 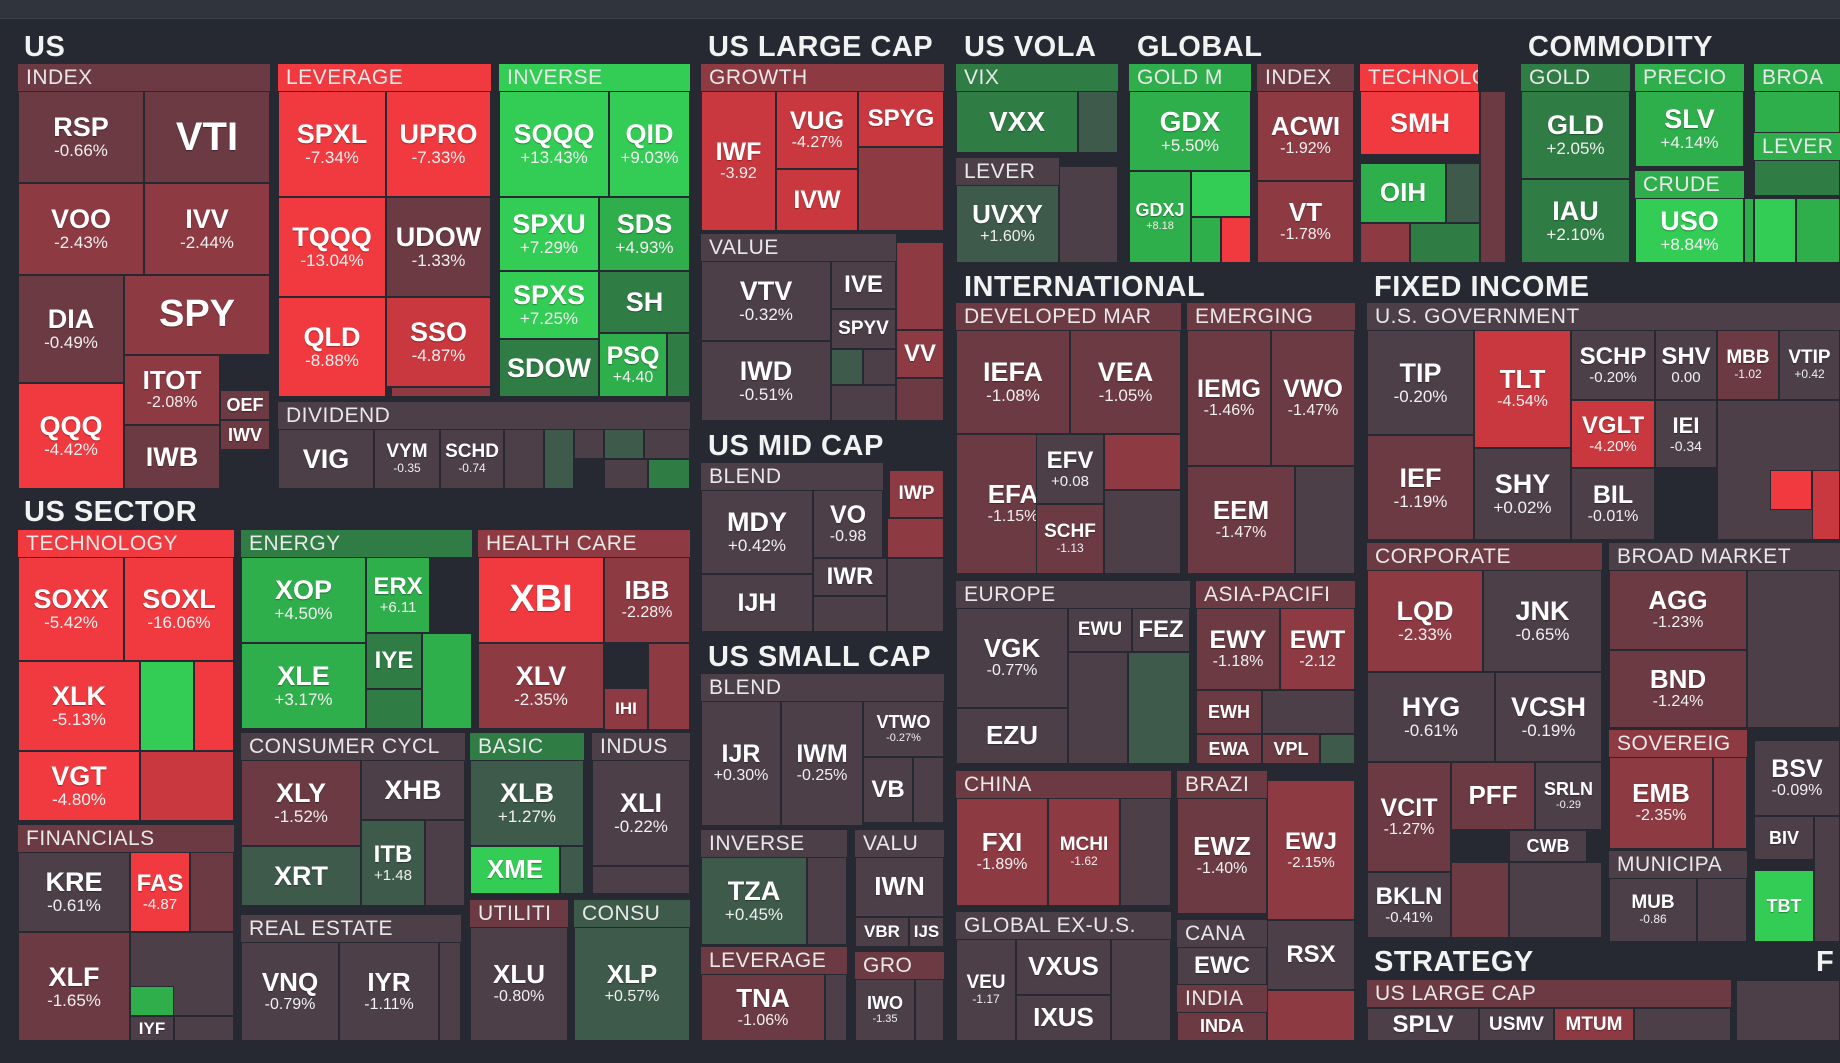 What do you see at coordinates (152, 1028) in the screenshot?
I see `ticker-tile: IYF` at bounding box center [152, 1028].